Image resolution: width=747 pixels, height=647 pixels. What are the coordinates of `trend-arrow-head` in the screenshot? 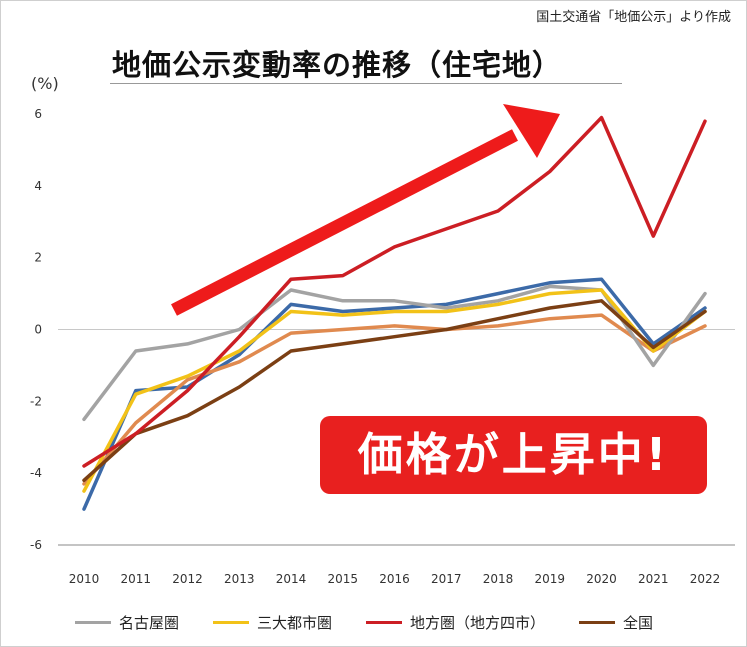 It's located at (531, 131).